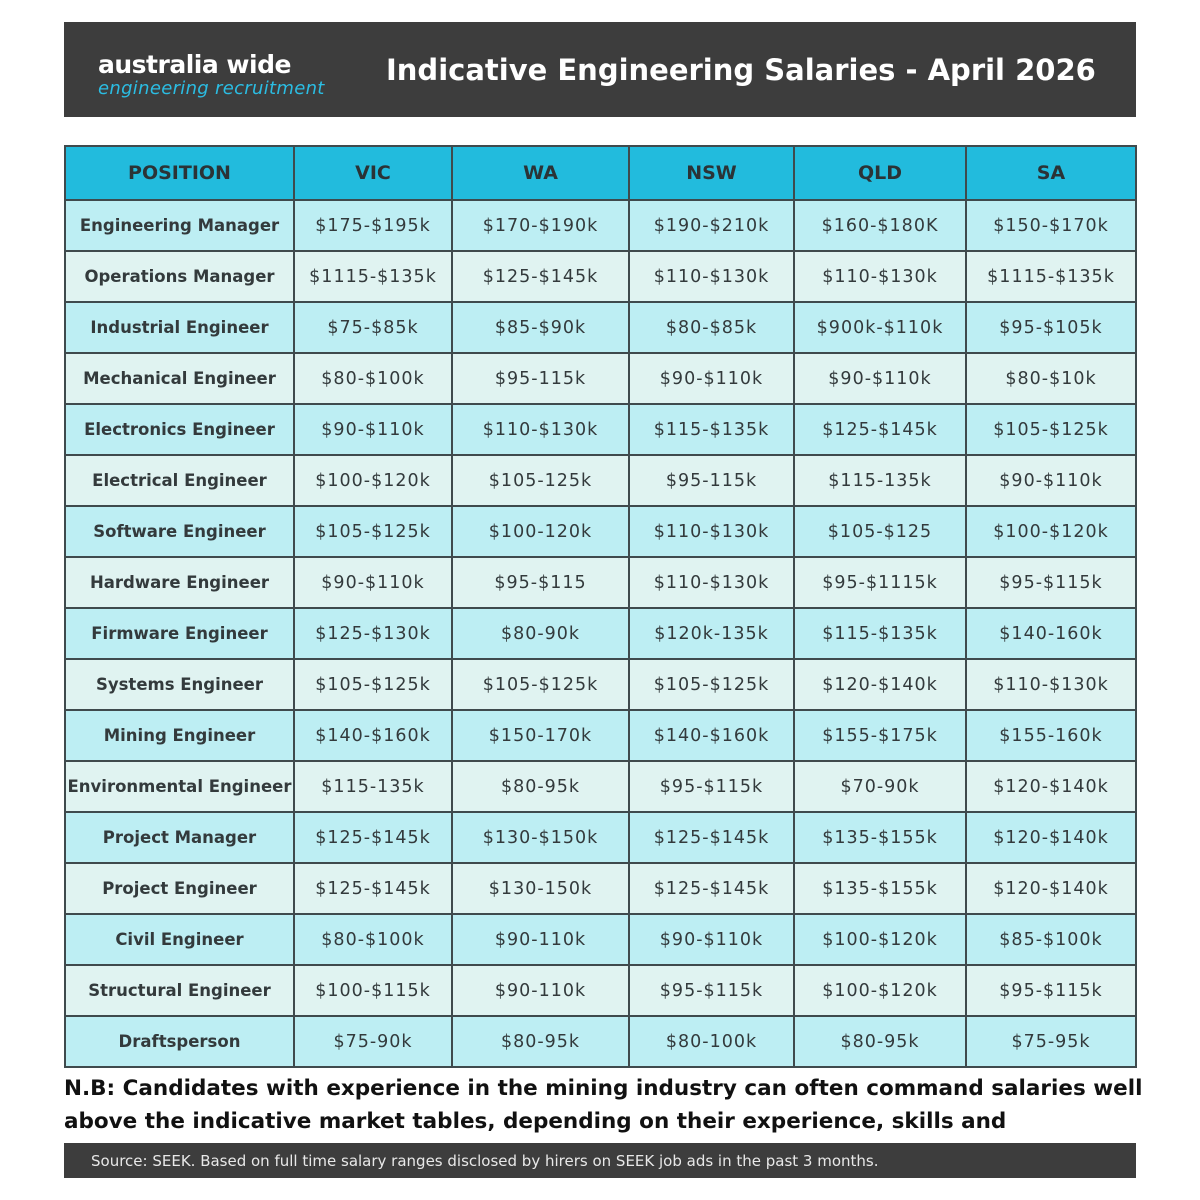 The height and width of the screenshot is (1200, 1200). Describe the element at coordinates (540, 225) in the screenshot. I see `salary-cell-wa: $170-$190k` at that location.